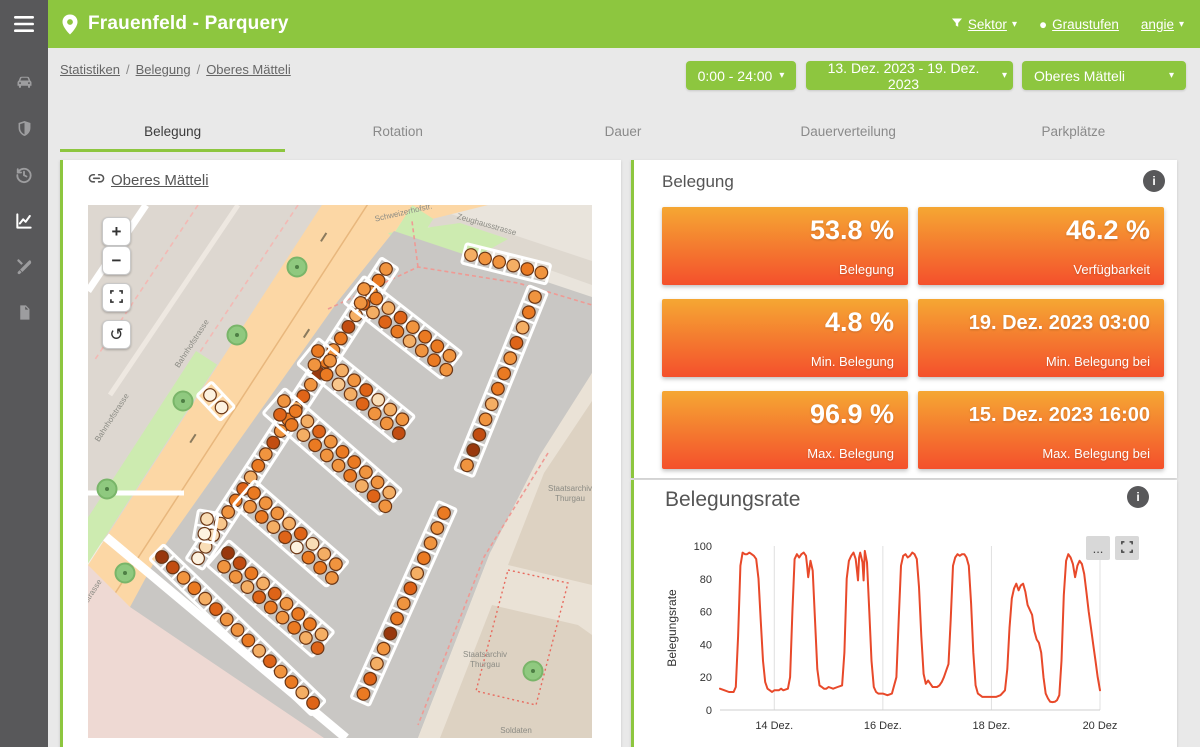 The image size is (1200, 747). I want to click on map-area-sw, so click(206, 651).